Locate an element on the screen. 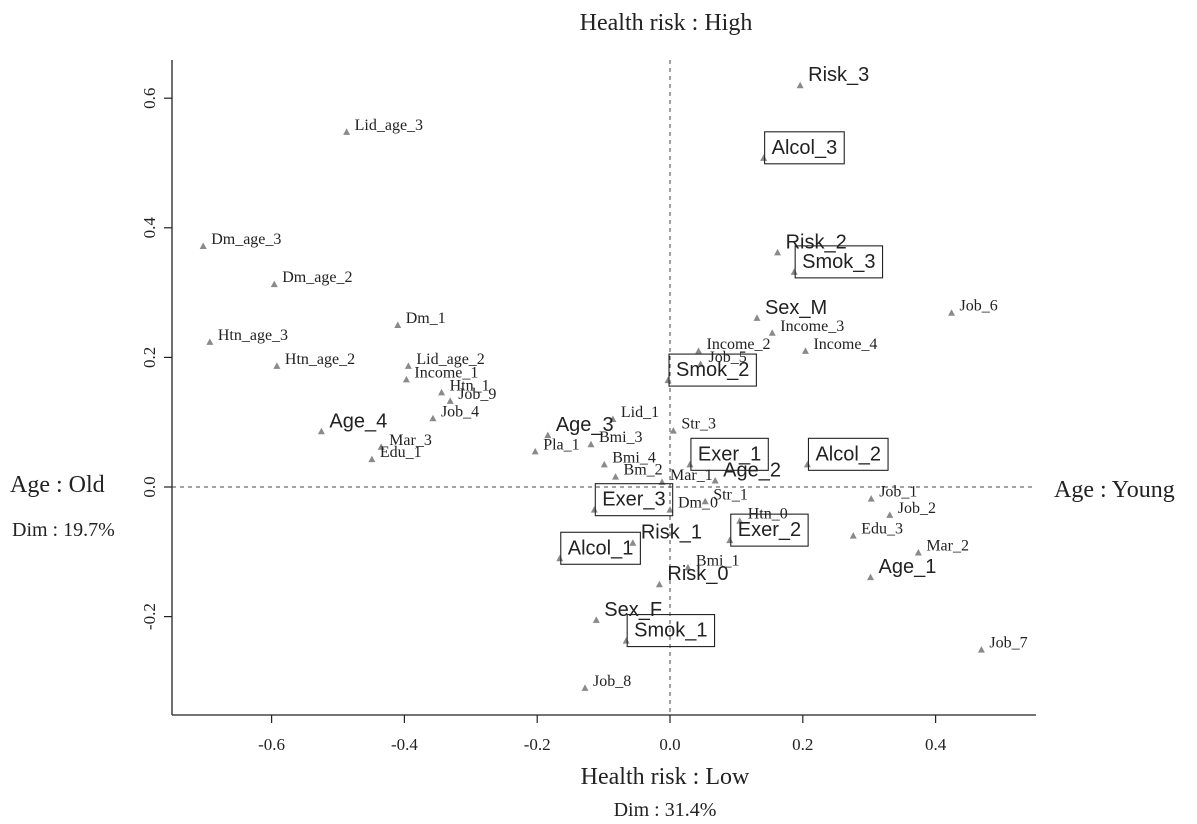 This screenshot has width=1197, height=824. point-label: Smok_1 is located at coordinates (670, 631).